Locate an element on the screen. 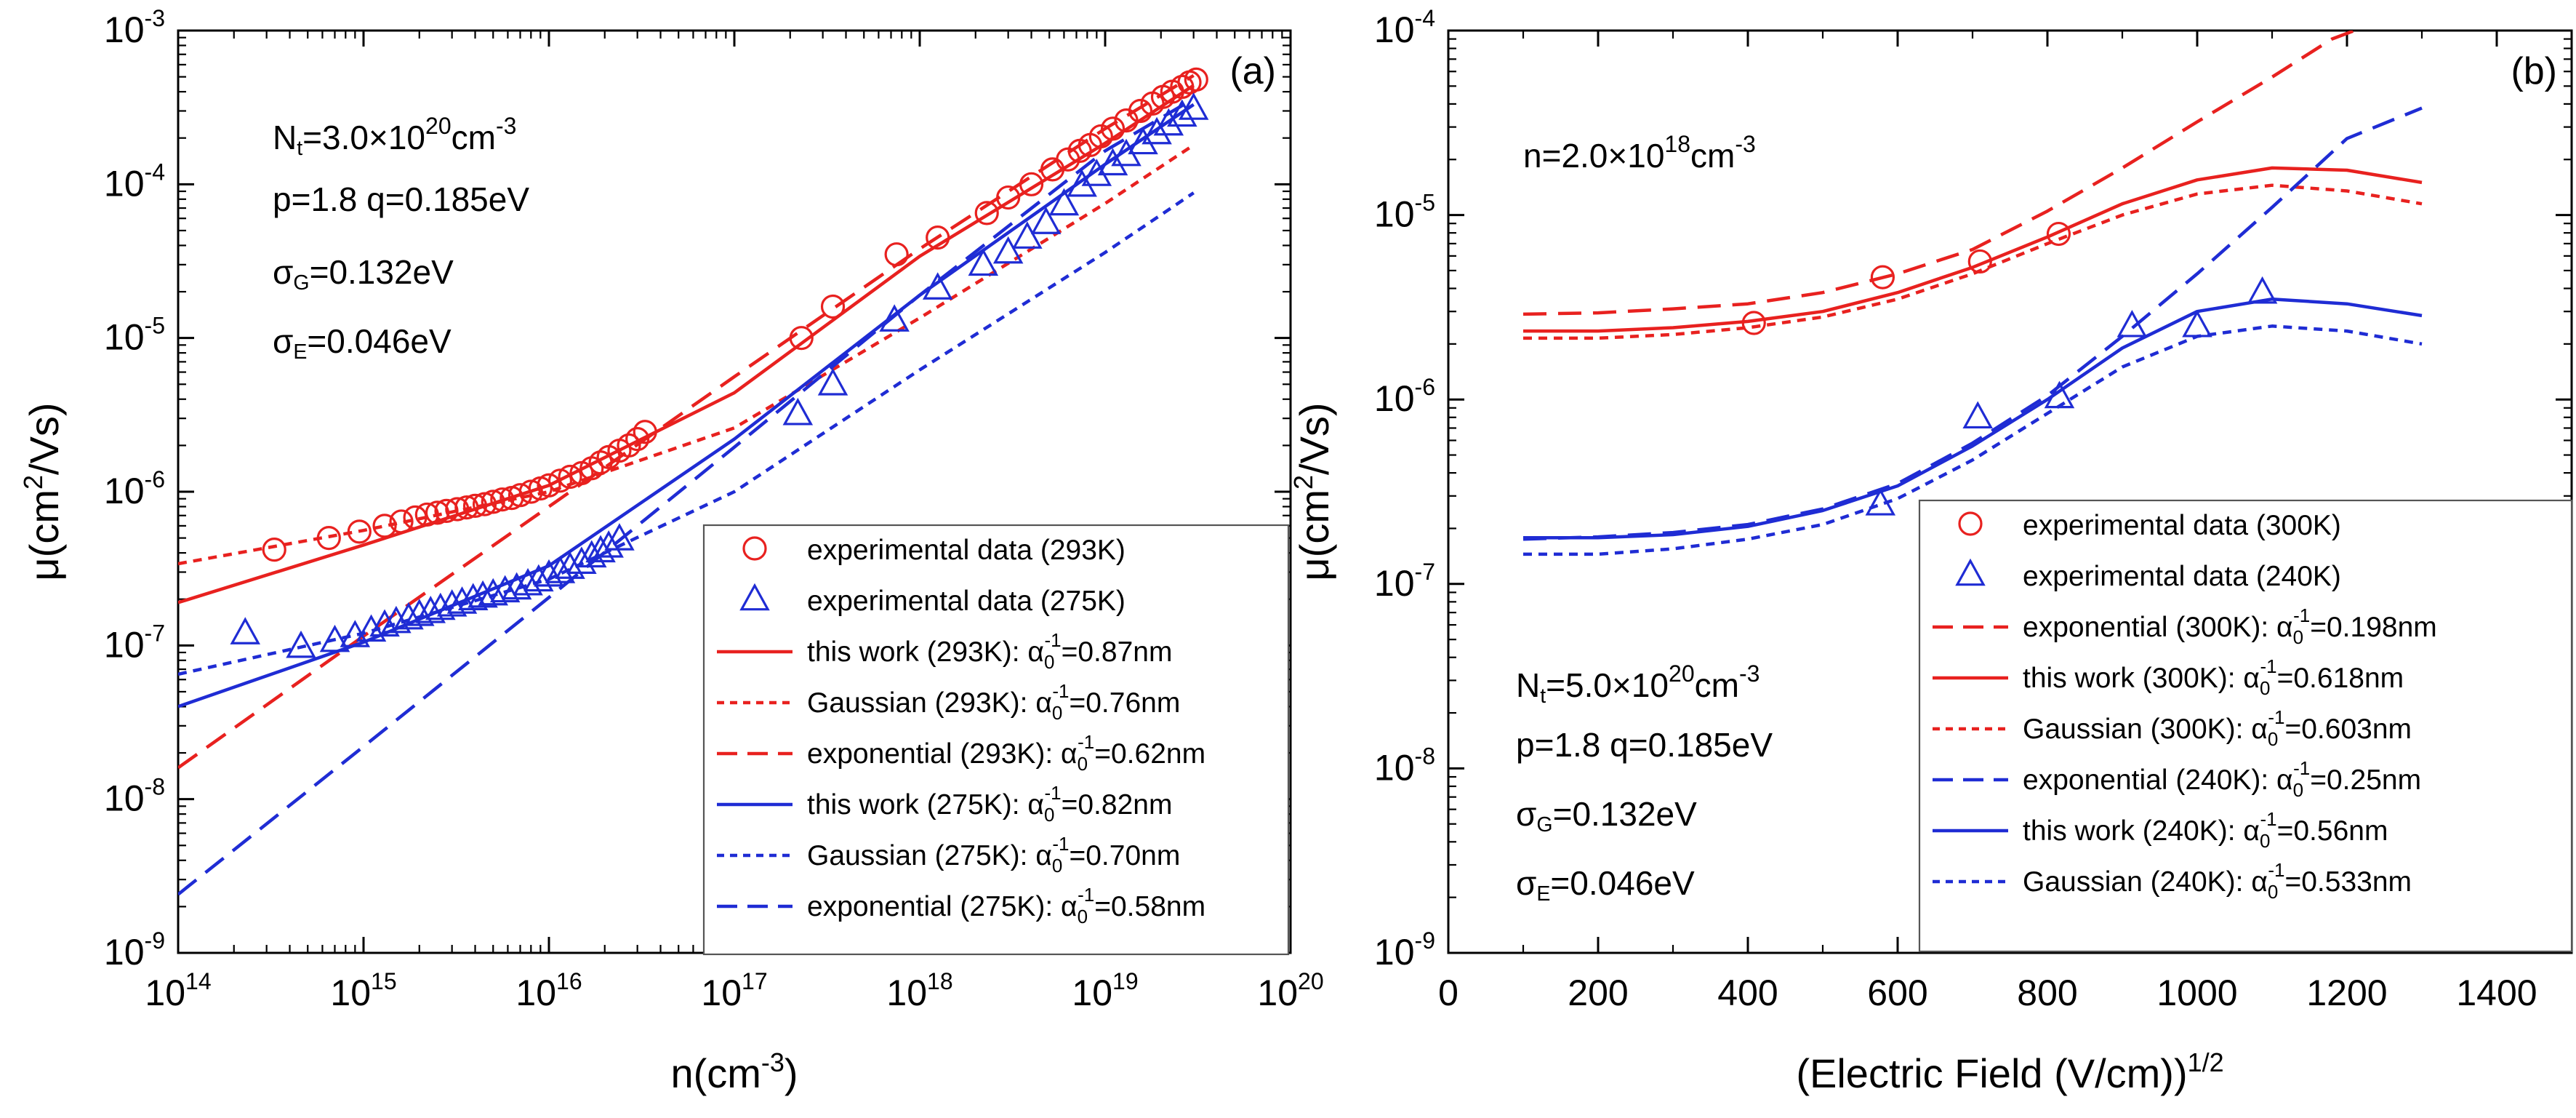  x-tick-label: 1016 is located at coordinates (549, 990).